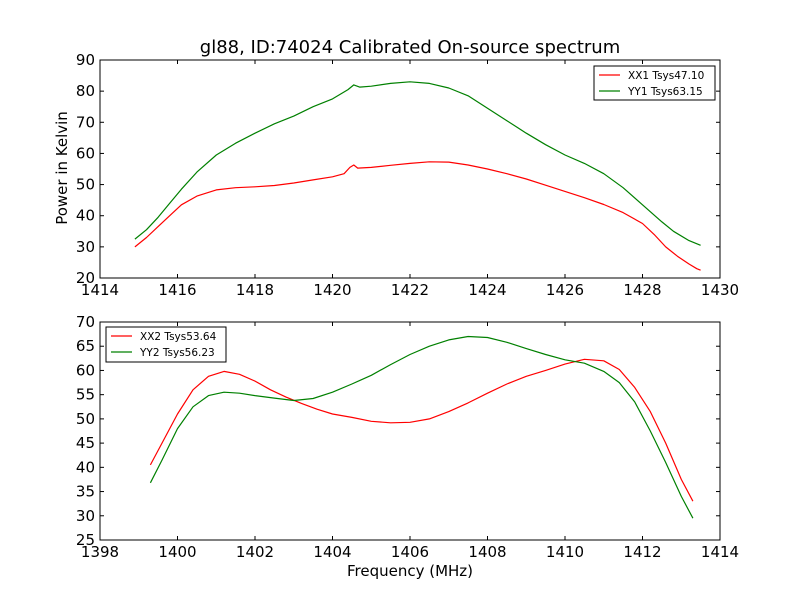  I want to click on legend-label: XX1 Tsys47.10, so click(666, 76).